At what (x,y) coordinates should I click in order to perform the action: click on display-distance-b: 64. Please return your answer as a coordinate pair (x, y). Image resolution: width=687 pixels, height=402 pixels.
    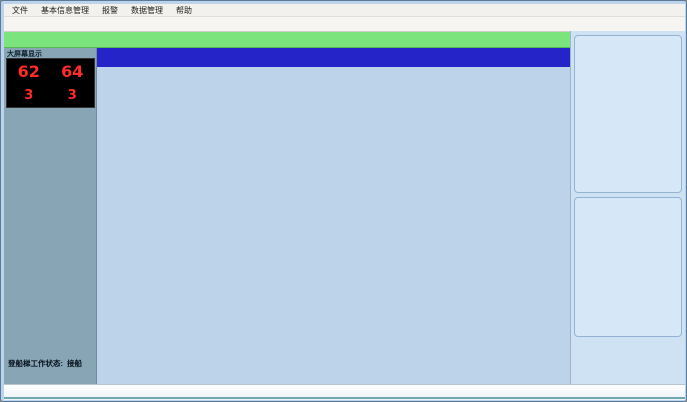
    Looking at the image, I should click on (72, 71).